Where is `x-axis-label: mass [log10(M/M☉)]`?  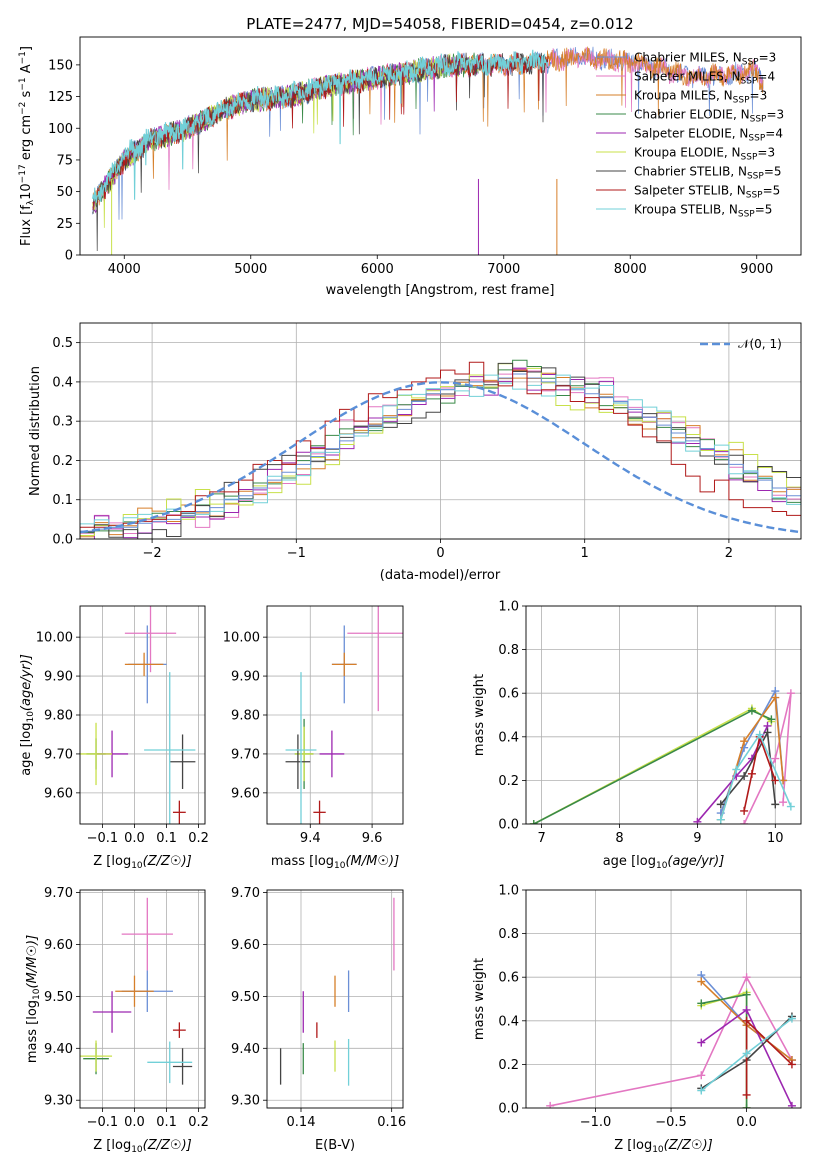 x-axis-label: mass [log10(M/M☉)] is located at coordinates (335, 862).